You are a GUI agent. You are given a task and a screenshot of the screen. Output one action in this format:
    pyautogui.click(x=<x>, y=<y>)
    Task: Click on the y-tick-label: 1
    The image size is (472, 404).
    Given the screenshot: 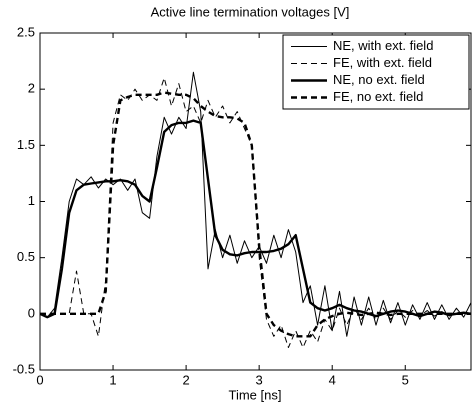 What is the action you would take?
    pyautogui.click(x=31, y=200)
    